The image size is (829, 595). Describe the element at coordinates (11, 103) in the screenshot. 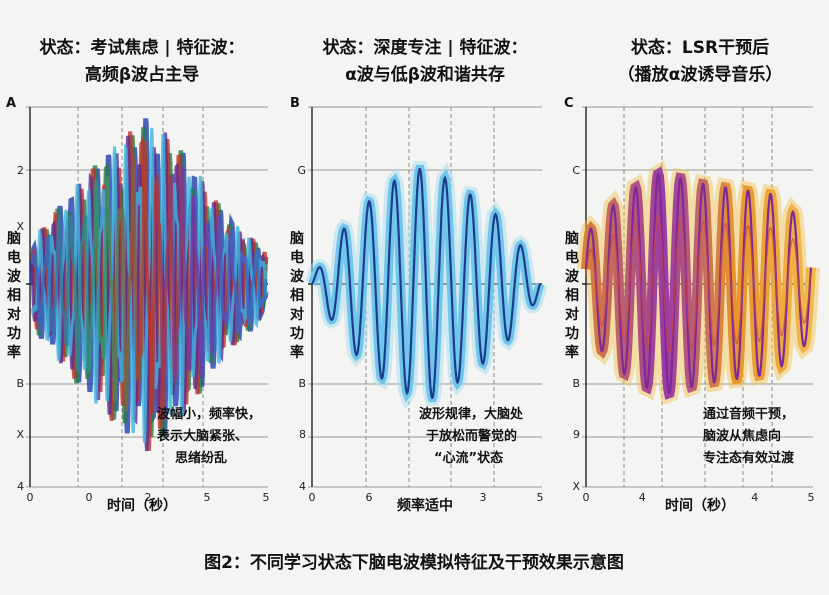

I see `panel-letter: A` at that location.